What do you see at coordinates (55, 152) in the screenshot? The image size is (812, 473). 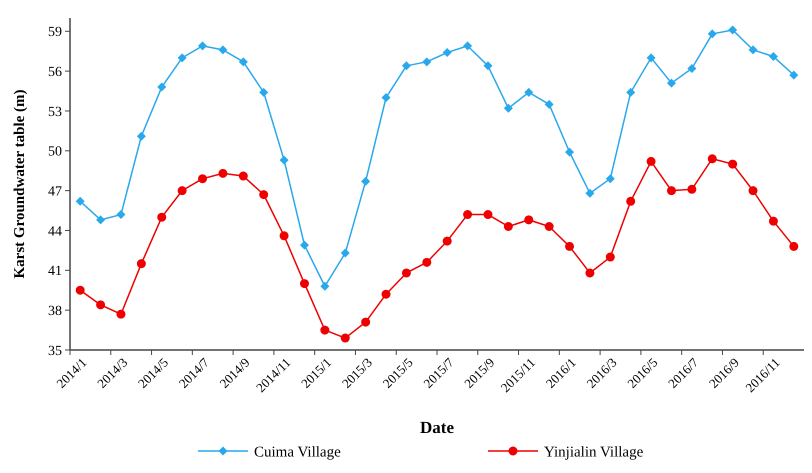 I see `y-tick-label: 50` at bounding box center [55, 152].